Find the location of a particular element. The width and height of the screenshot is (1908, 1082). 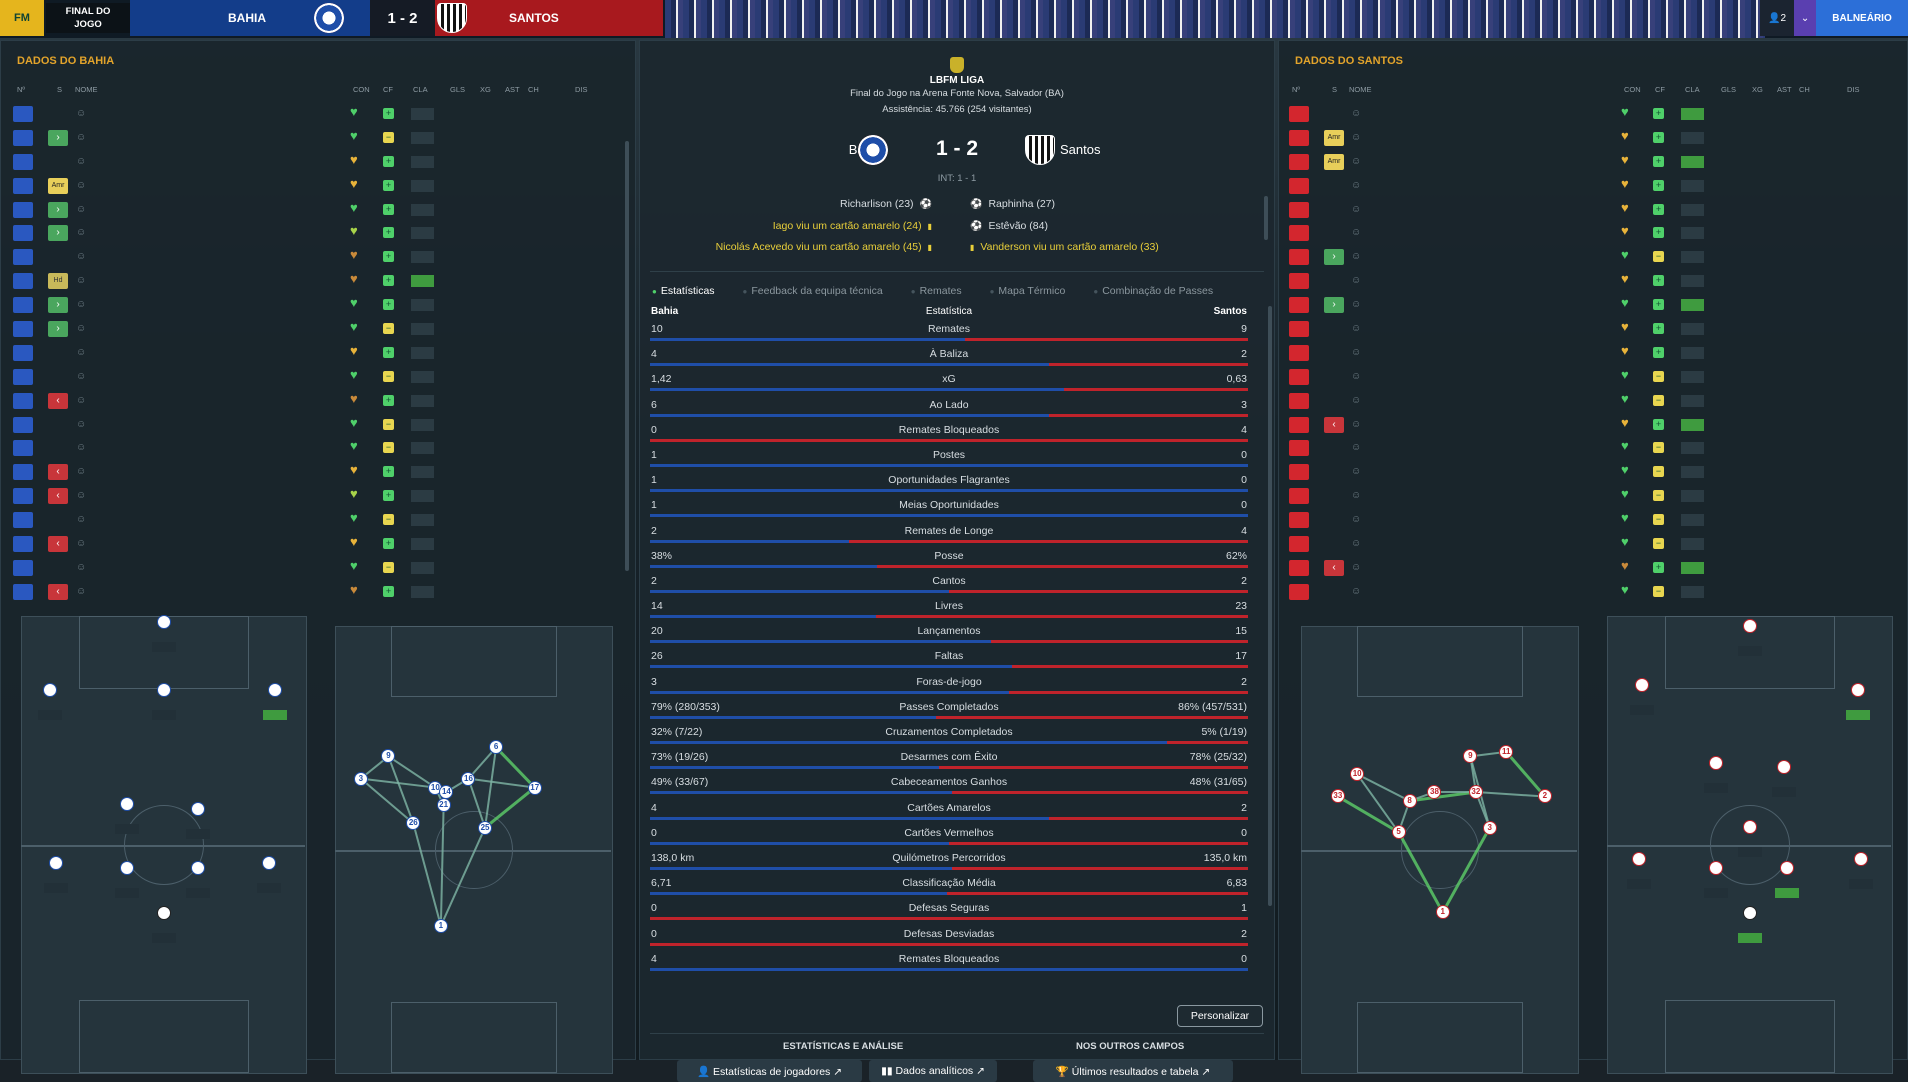

tab-3: ● Mapa Térmico is located at coordinates (1035, 291).